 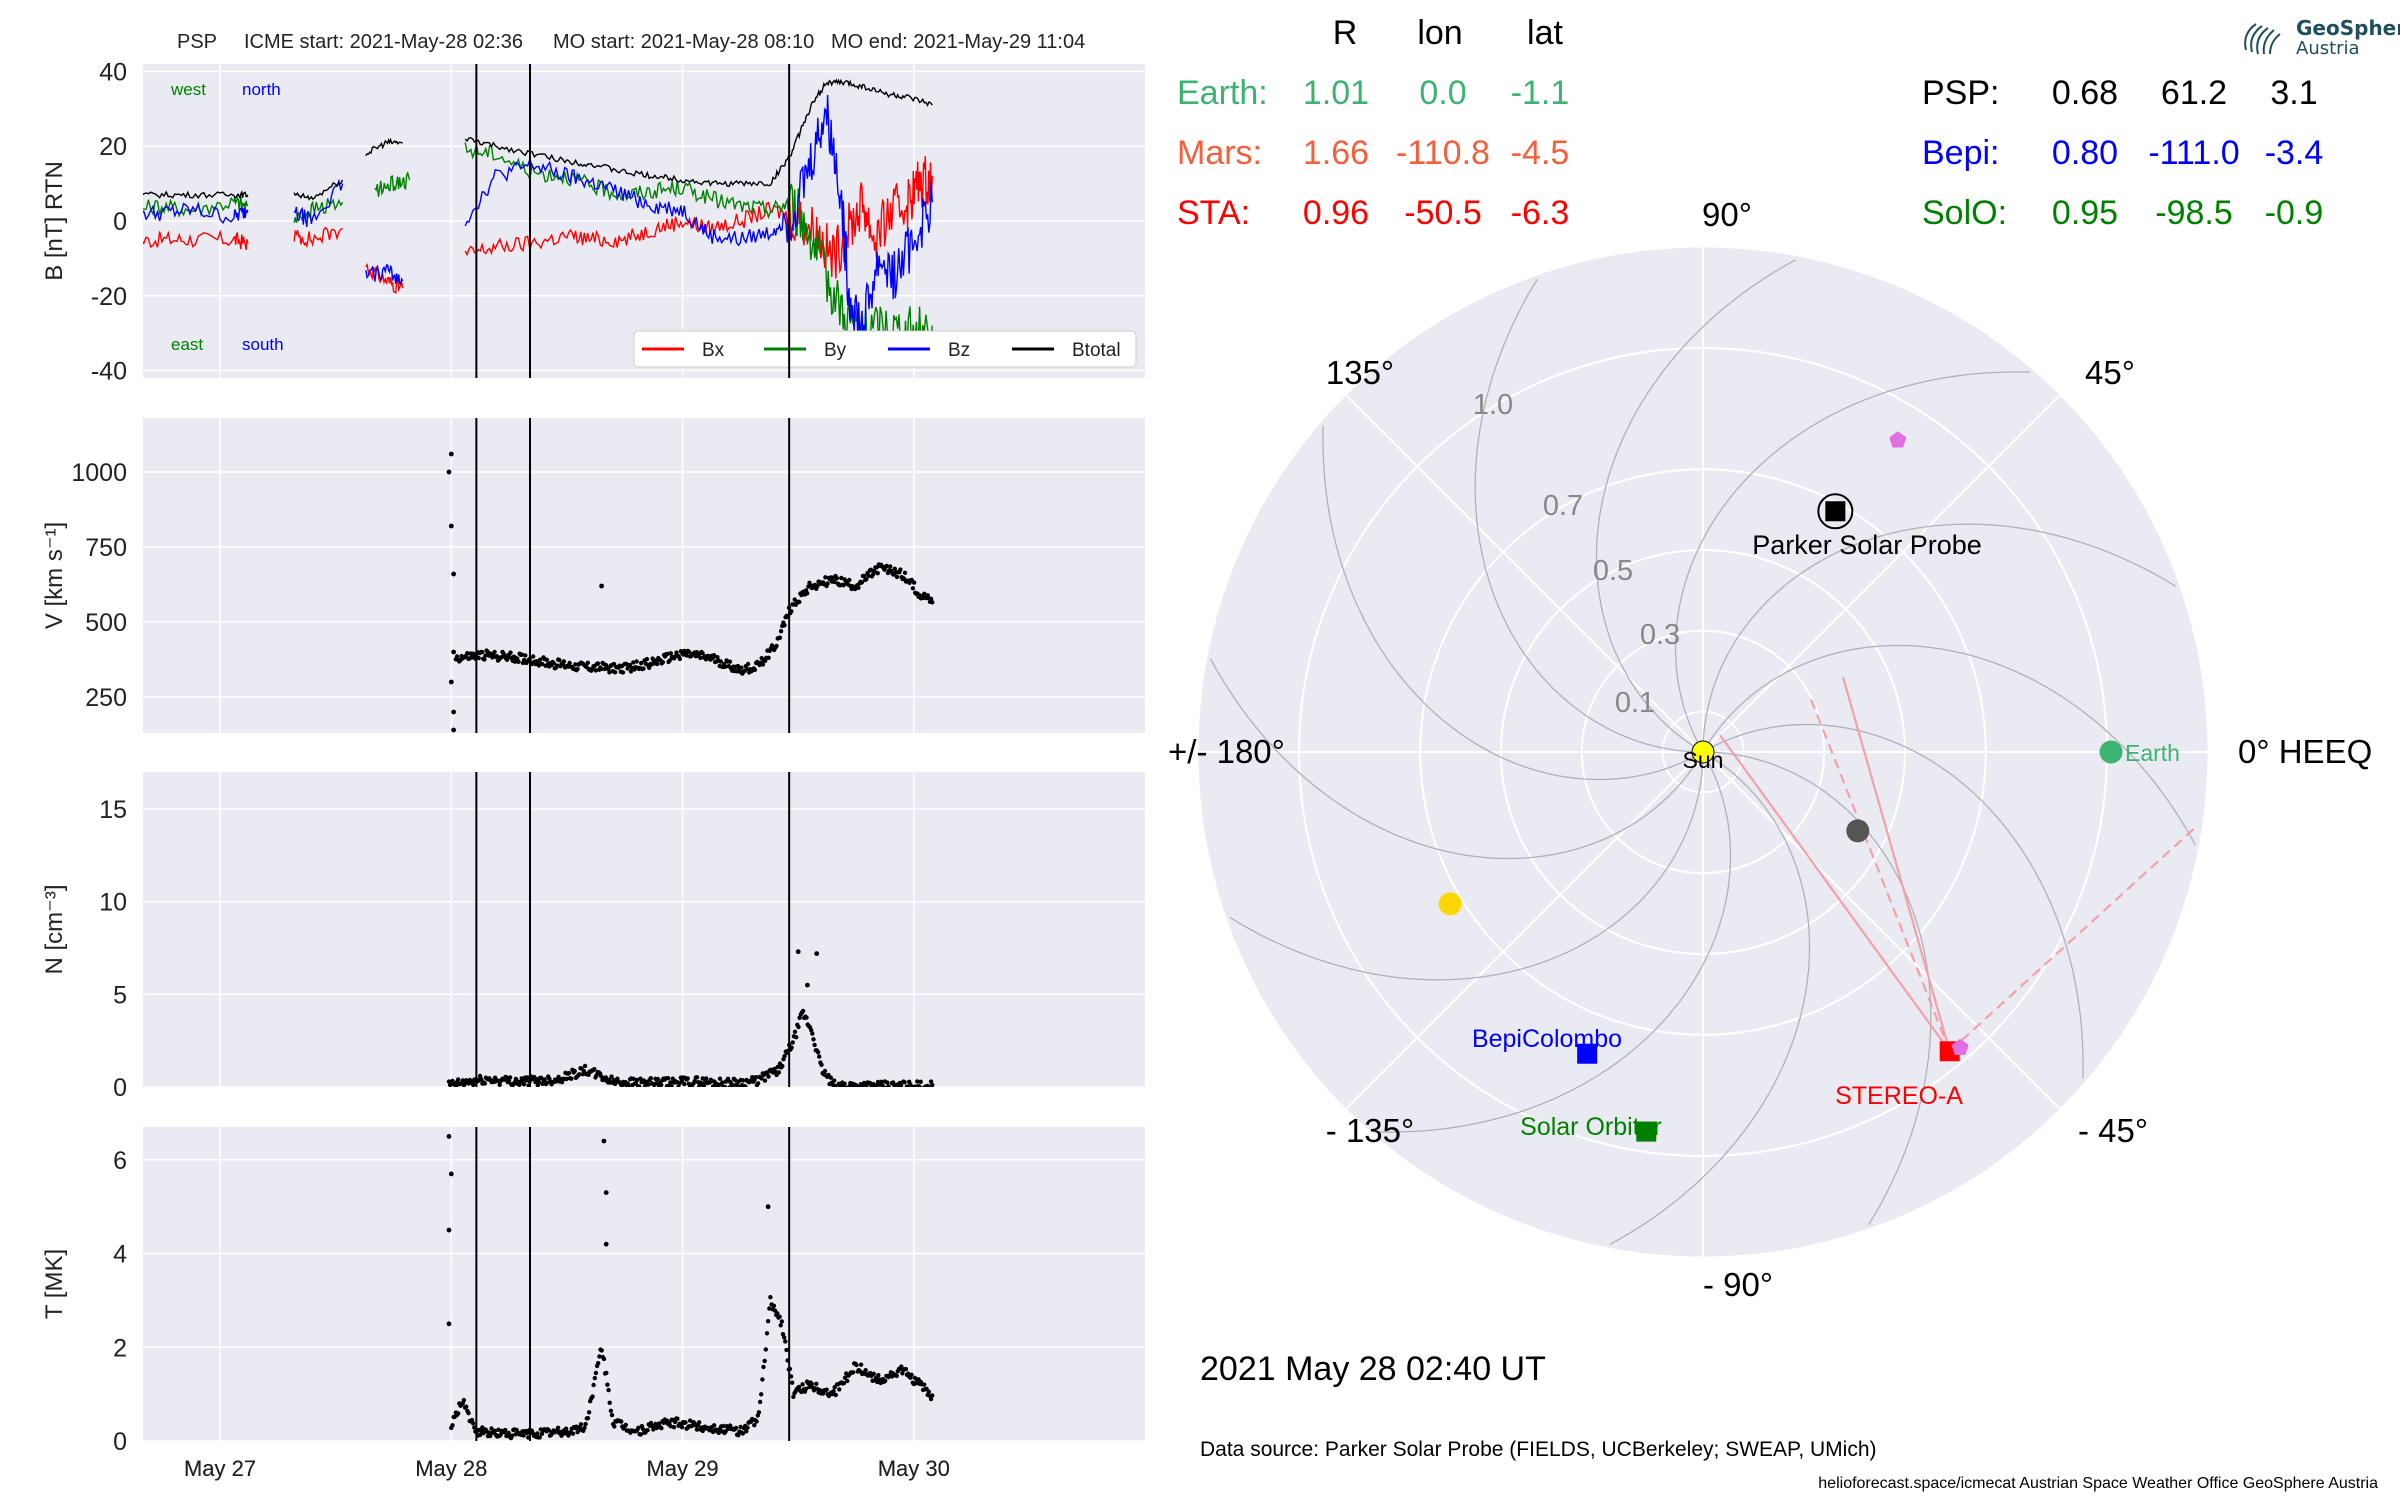 I want to click on row-lat: -4.5, so click(x=1540, y=153).